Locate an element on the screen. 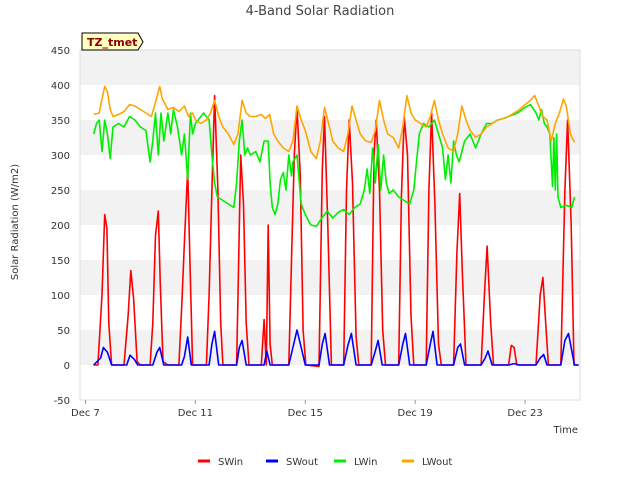  y-tick-label: 450 is located at coordinates (60, 51).